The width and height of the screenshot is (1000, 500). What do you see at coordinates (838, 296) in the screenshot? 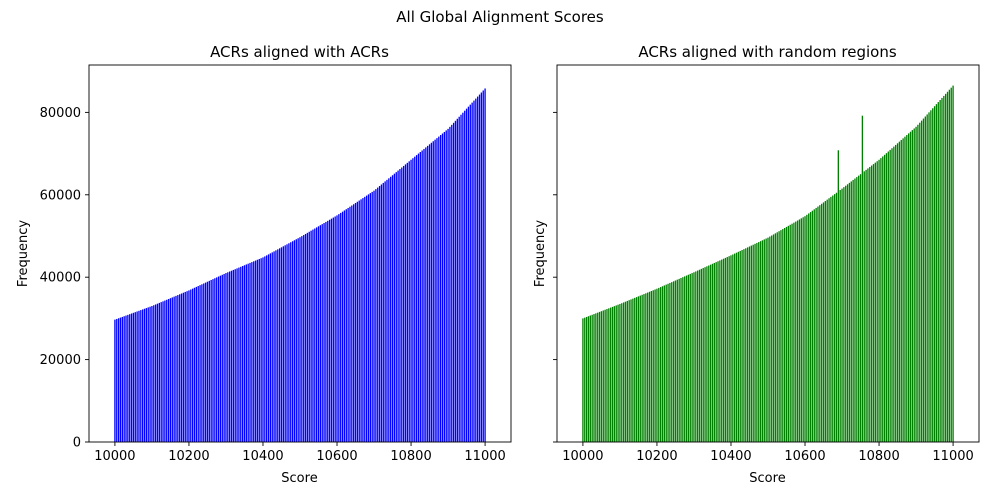
I see `right-bar-spike` at bounding box center [838, 296].